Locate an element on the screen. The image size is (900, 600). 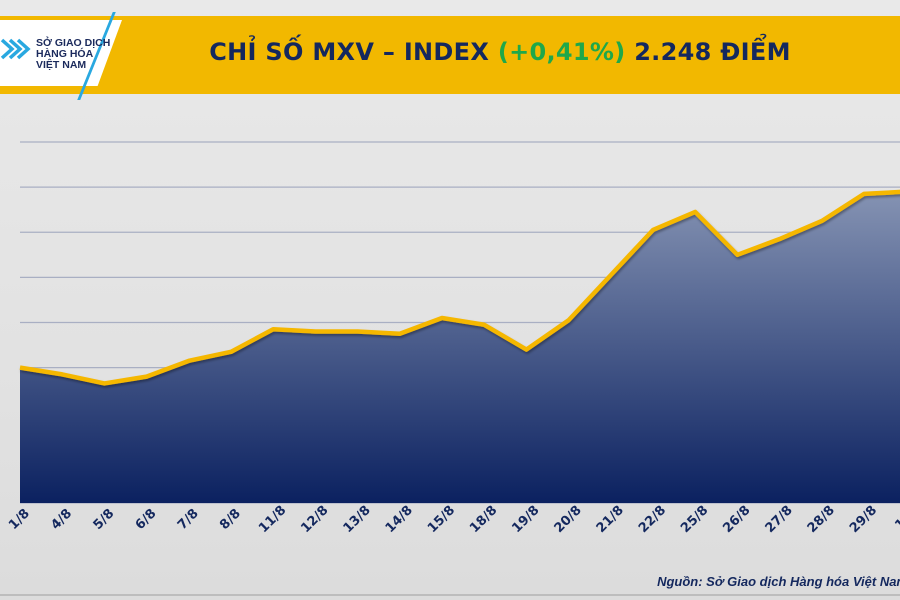
x-tick-label: 25/8 is located at coordinates (694, 519).